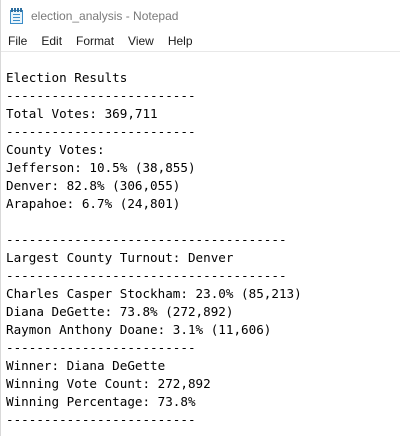 This screenshot has height=436, width=400. Describe the element at coordinates (203, 222) in the screenshot. I see `blank-line` at that location.